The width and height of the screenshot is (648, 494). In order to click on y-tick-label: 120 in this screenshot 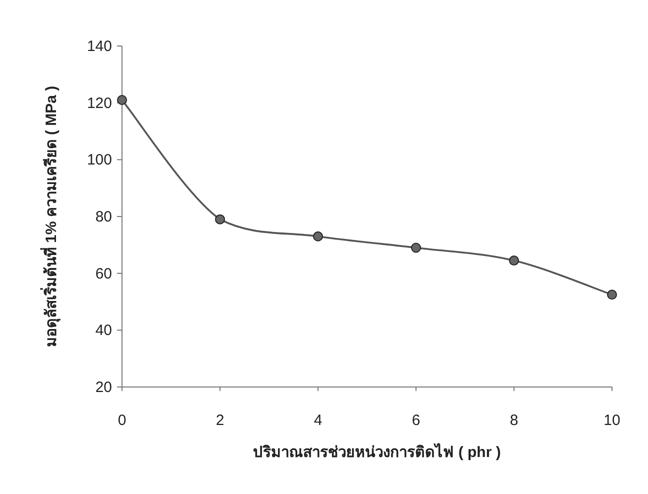, I will do `click(99, 103)`.